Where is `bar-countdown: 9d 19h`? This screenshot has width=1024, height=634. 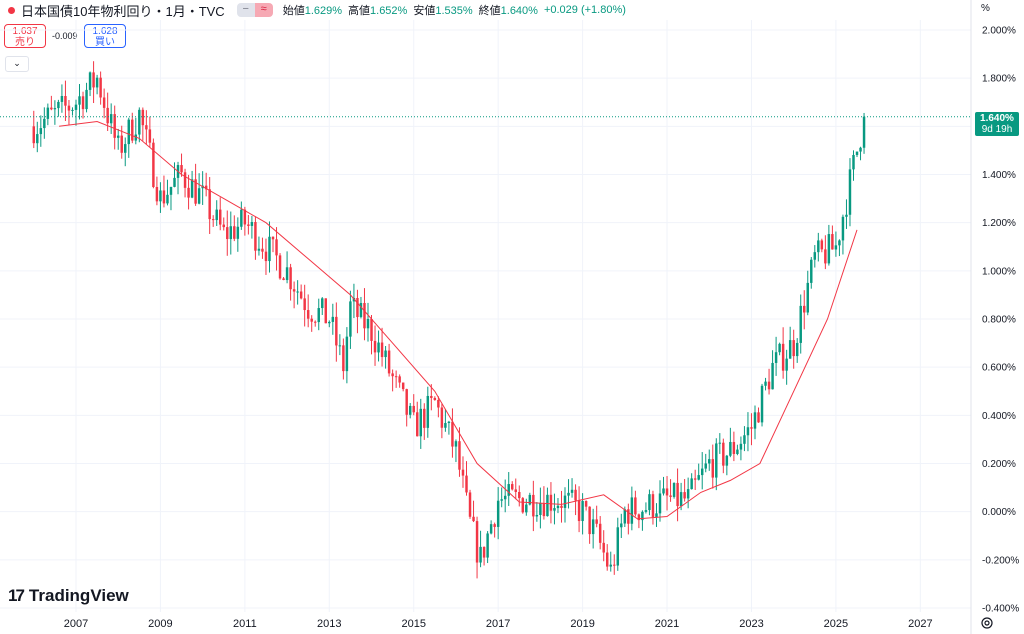
bar-countdown: 9d 19h is located at coordinates (997, 129).